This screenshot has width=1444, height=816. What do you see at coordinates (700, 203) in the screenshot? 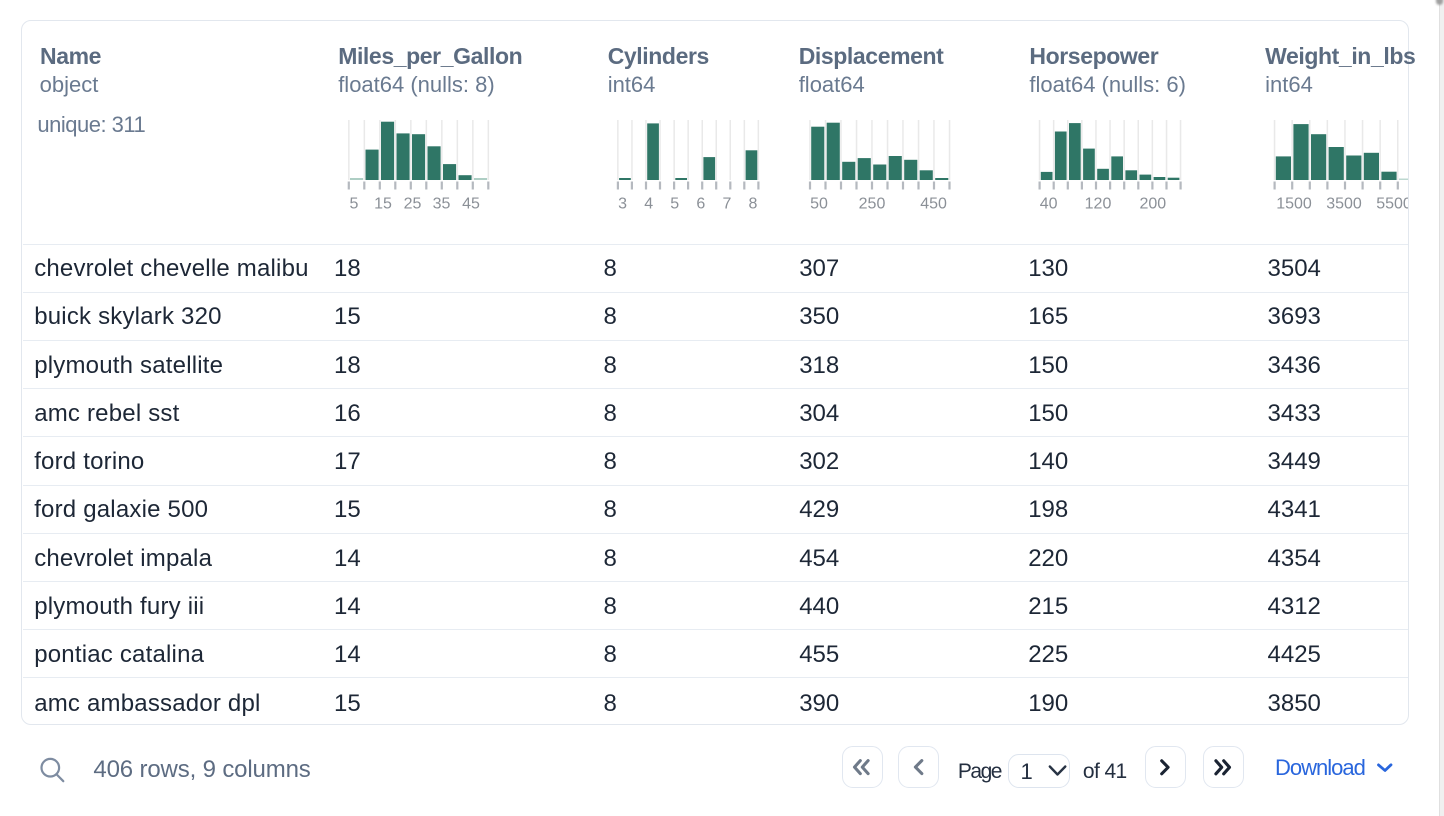
I see `svg-text: 6` at bounding box center [700, 203].